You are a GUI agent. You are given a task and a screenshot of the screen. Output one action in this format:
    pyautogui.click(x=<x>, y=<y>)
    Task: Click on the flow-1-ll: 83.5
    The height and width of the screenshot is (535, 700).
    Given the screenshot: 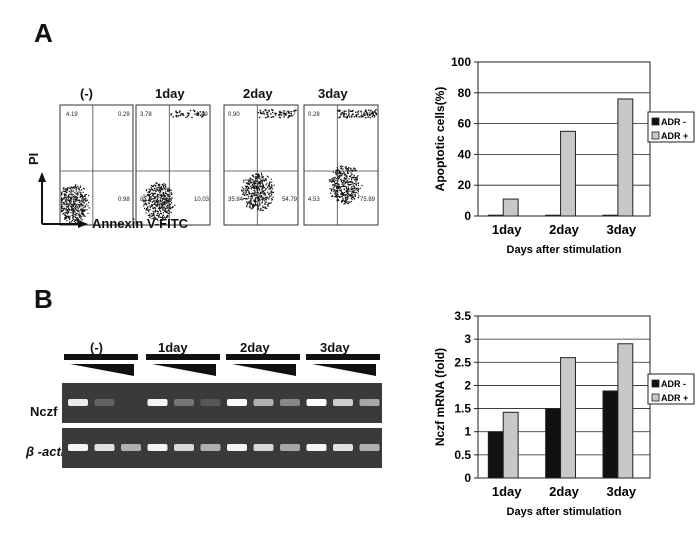 What is the action you would take?
    pyautogui.click(x=146, y=200)
    